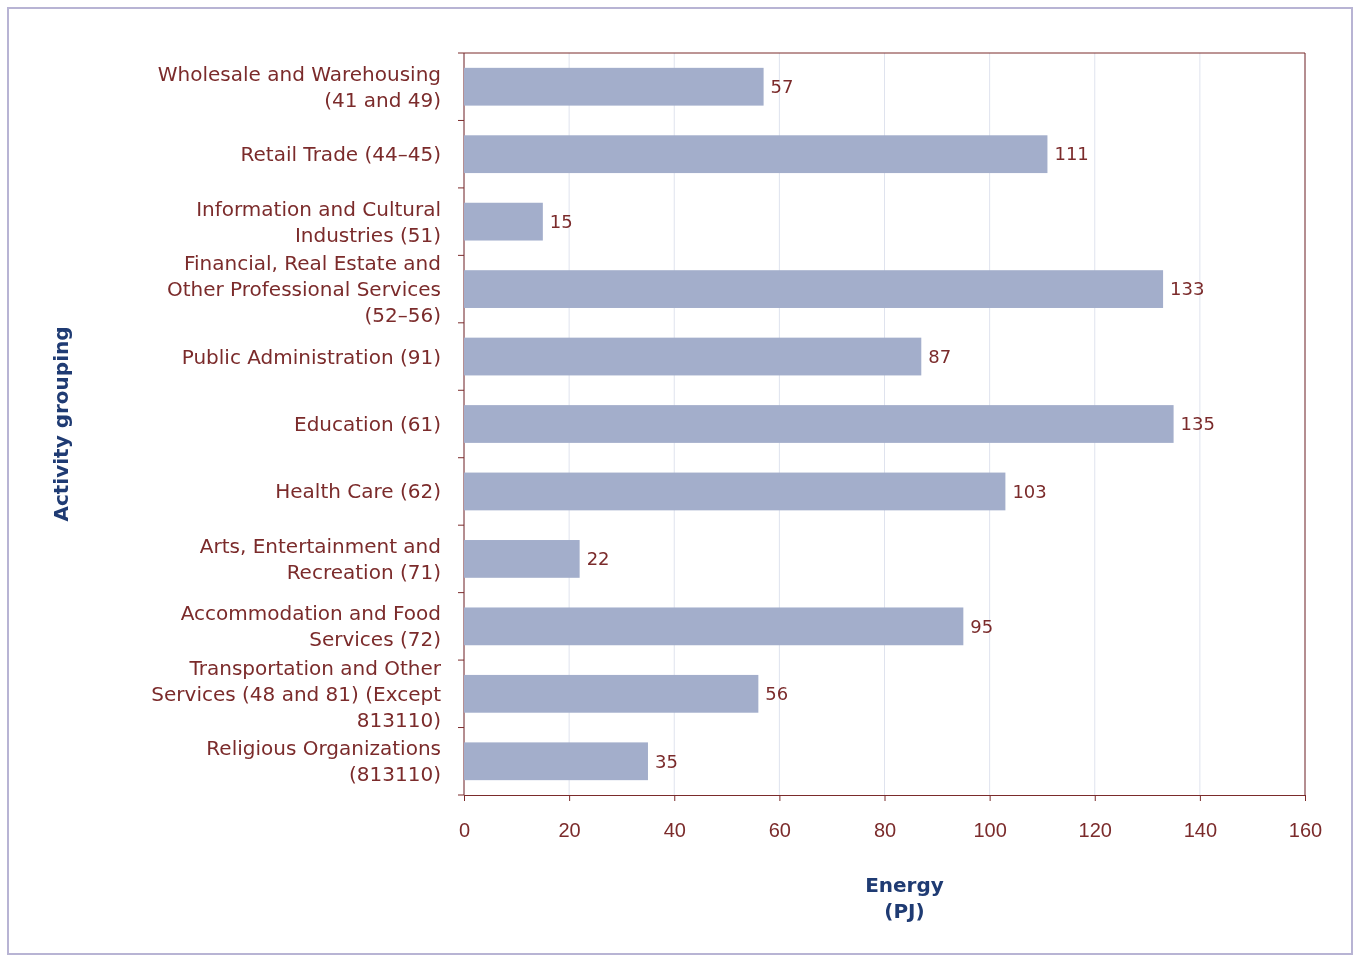  I want to click on x-axis-title: Energy (PJ), so click(904, 898).